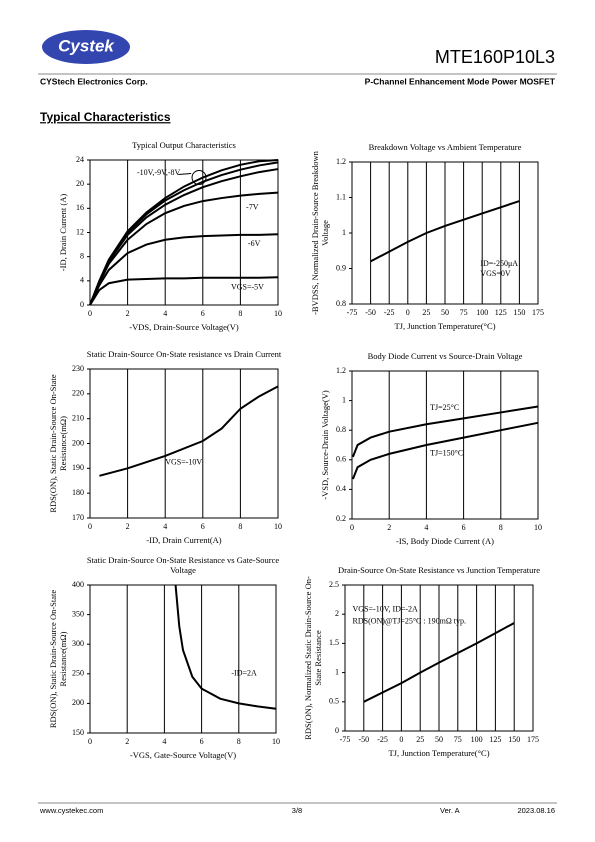  Describe the element at coordinates (325, 233) in the screenshot. I see `y-axis-label: Voltage` at that location.